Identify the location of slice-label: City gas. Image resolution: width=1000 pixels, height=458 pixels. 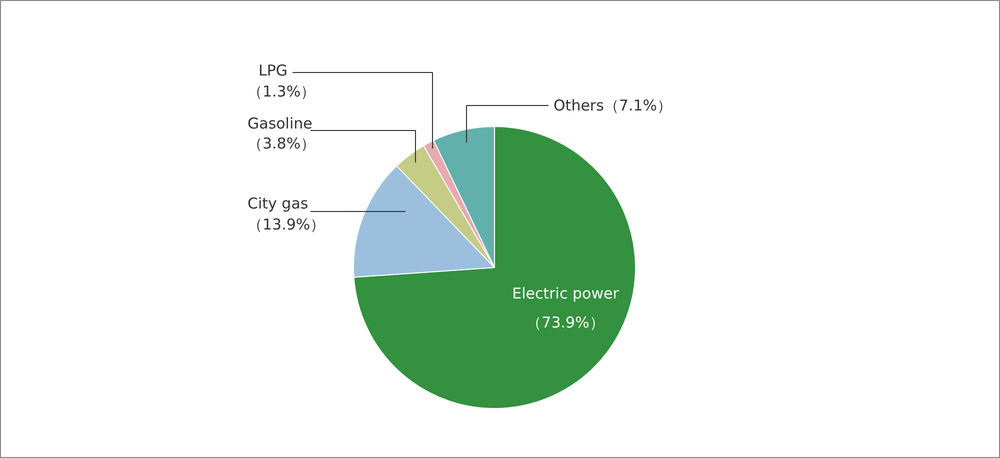
(278, 203).